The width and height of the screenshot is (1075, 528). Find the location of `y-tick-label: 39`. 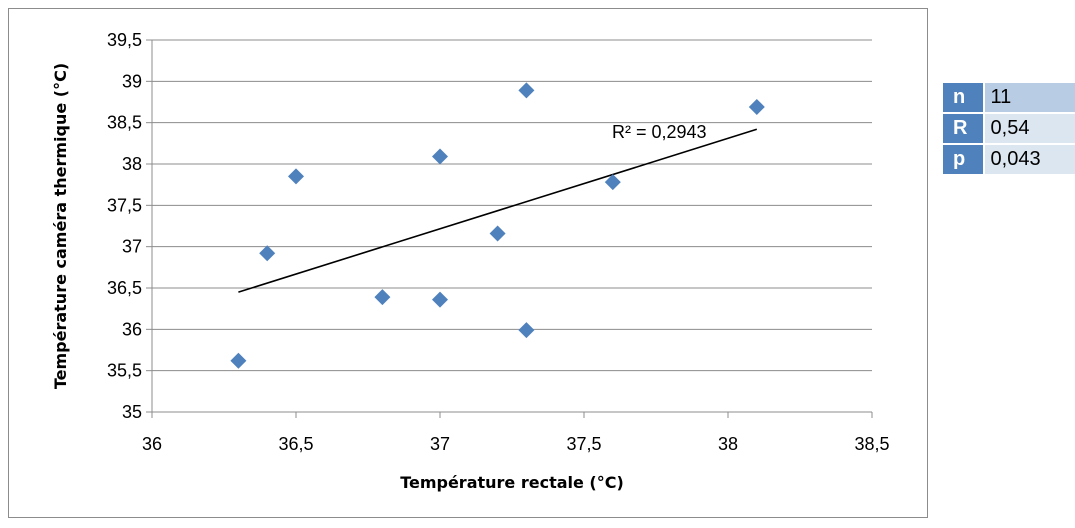

y-tick-label: 39 is located at coordinates (132, 81).